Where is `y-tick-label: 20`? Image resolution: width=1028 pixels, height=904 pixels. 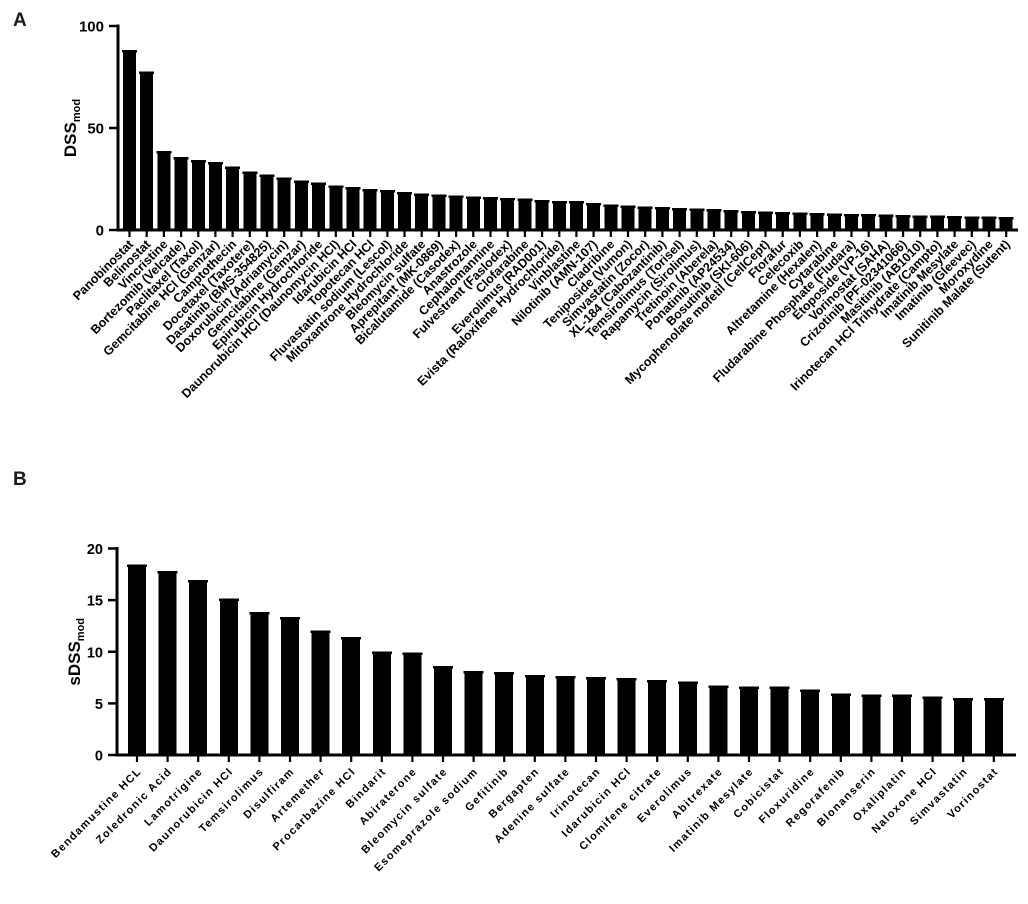 y-tick-label: 20 is located at coordinates (95, 550).